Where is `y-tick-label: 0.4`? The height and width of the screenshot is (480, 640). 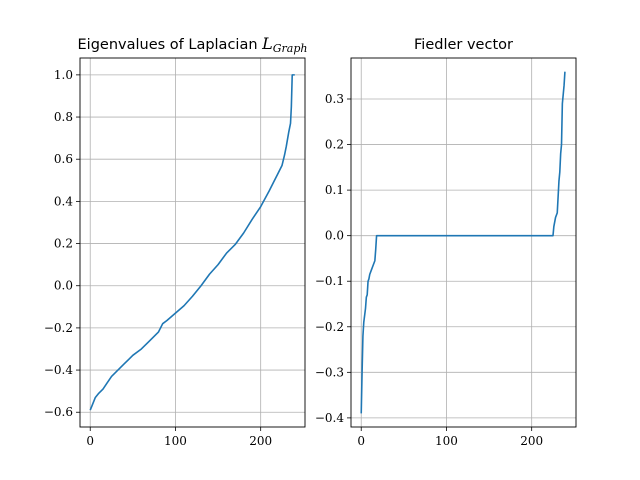
y-tick-label: 0.4 is located at coordinates (63, 201).